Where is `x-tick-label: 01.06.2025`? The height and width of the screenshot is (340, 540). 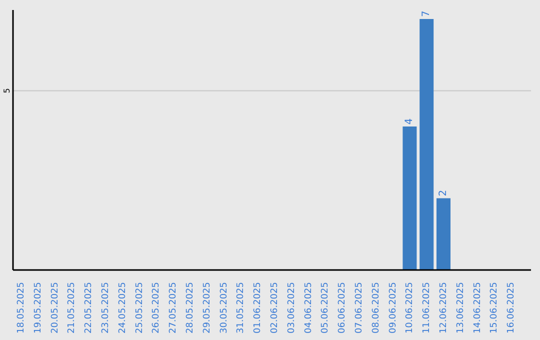 x-tick-label: 01.06.2025 is located at coordinates (258, 308).